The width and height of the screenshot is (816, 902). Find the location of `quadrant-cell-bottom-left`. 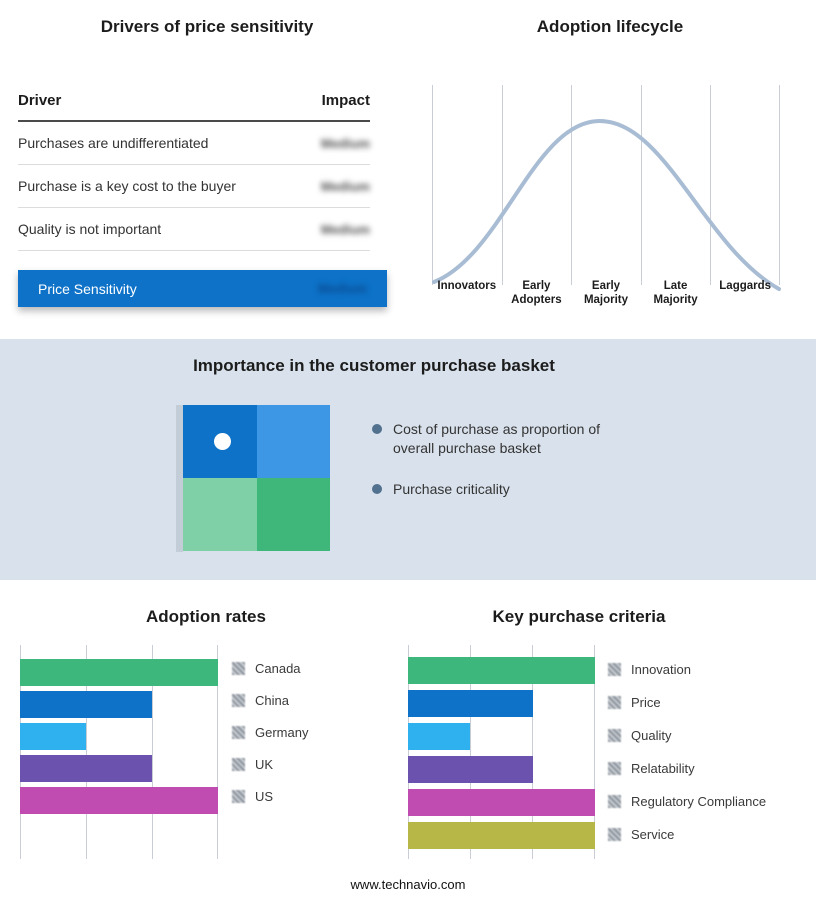

quadrant-cell-bottom-left is located at coordinates (220, 514).